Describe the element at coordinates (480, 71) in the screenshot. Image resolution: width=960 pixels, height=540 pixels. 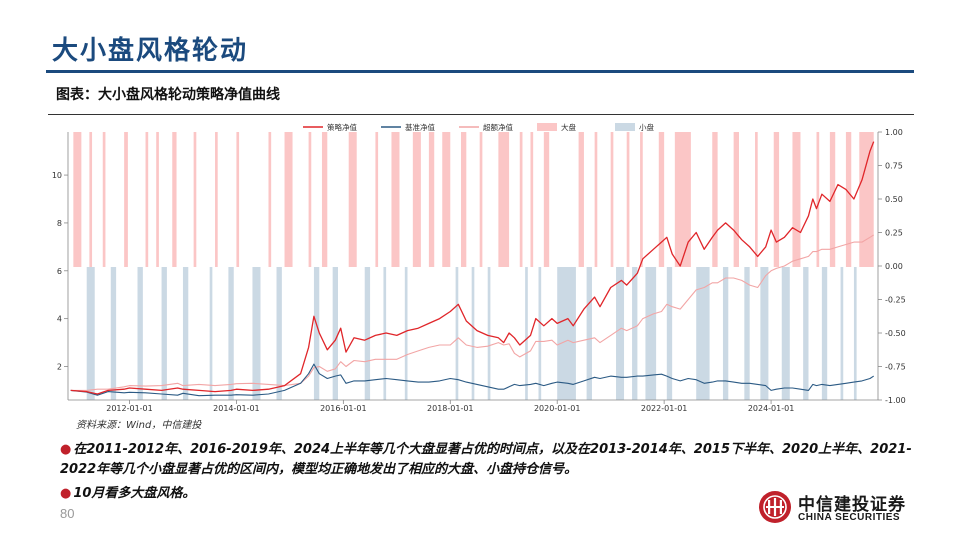
I see `title-divider` at that location.